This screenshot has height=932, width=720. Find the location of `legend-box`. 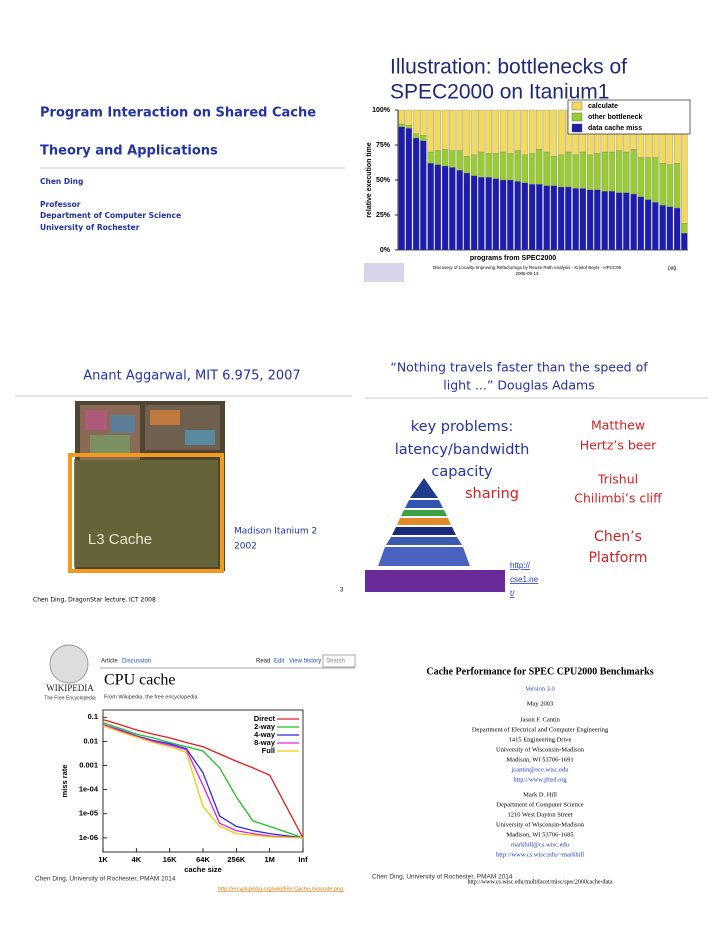

legend-box is located at coordinates (629, 117).